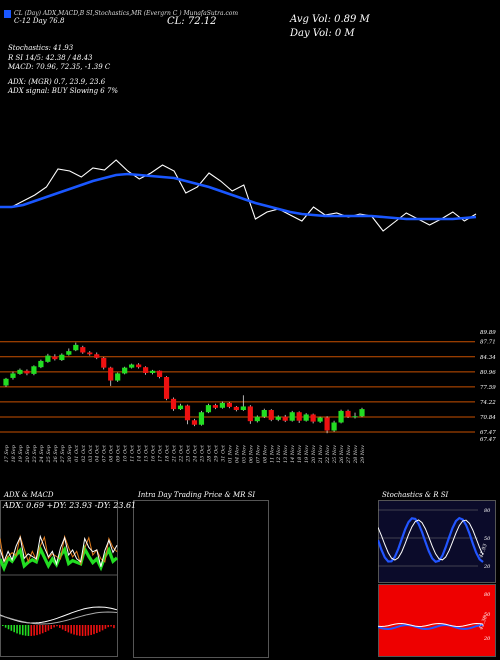  Describe the element at coordinates (57, 82) in the screenshot. I see `adx-readout: ADX: (MGR) 0.7, 23.9, 23.6` at that location.